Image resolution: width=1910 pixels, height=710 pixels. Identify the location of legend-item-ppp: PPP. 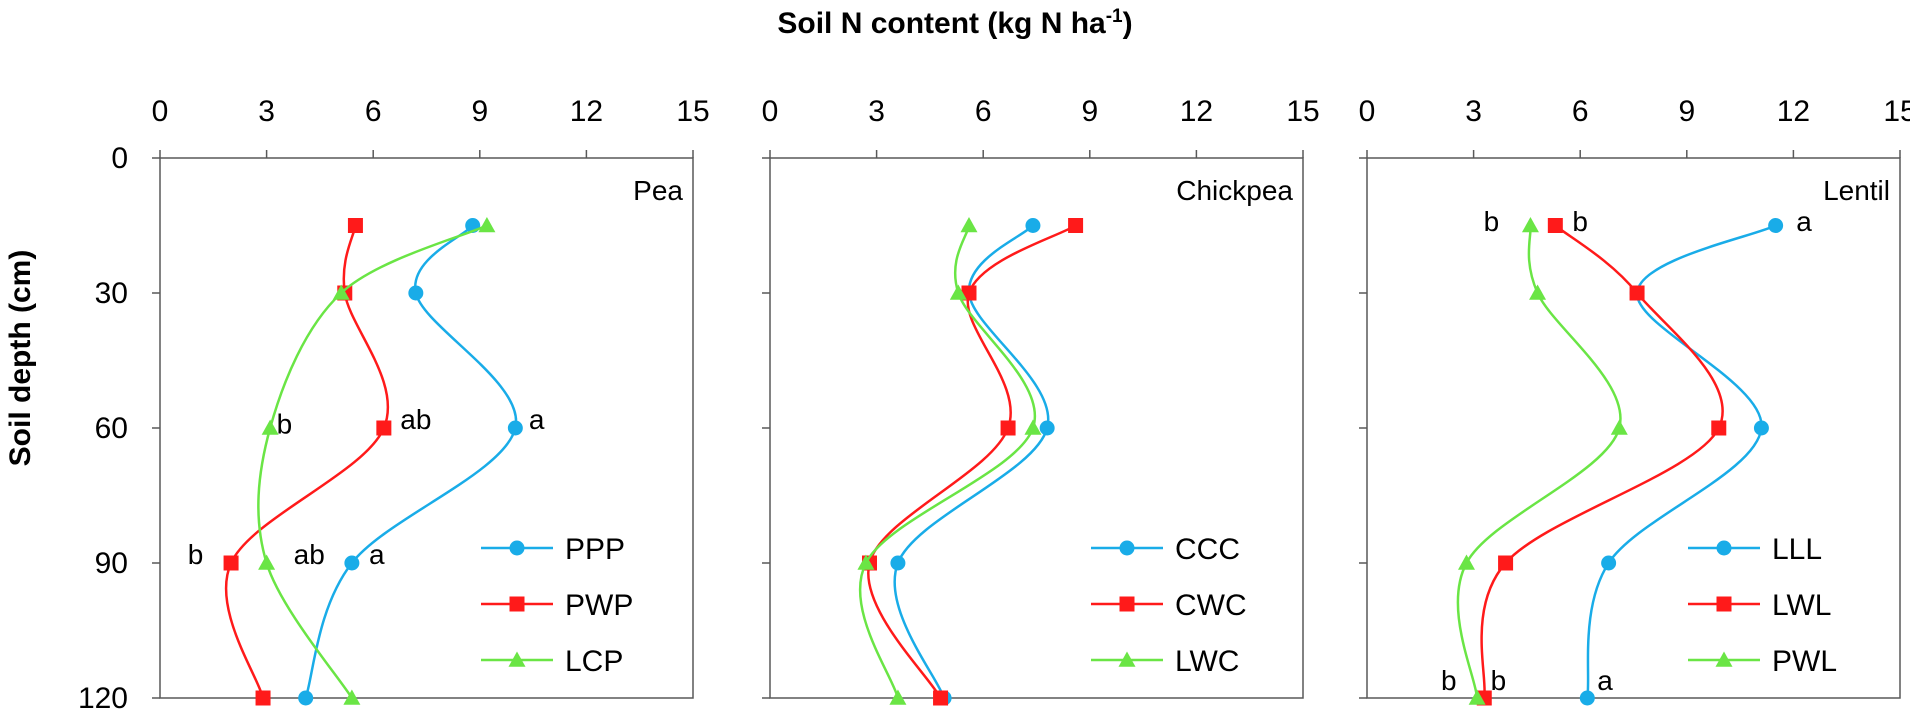
(553, 549).